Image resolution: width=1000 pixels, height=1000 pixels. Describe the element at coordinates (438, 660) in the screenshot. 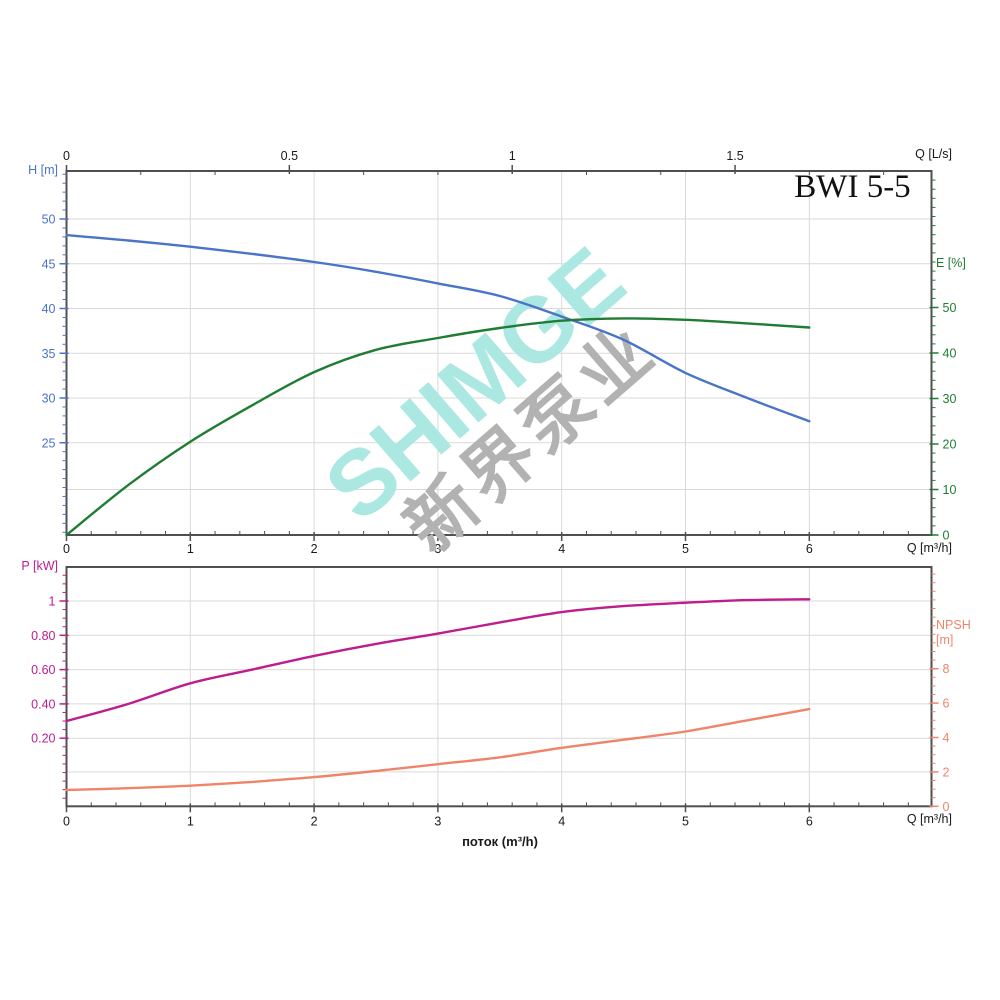

I see `curve-P` at that location.